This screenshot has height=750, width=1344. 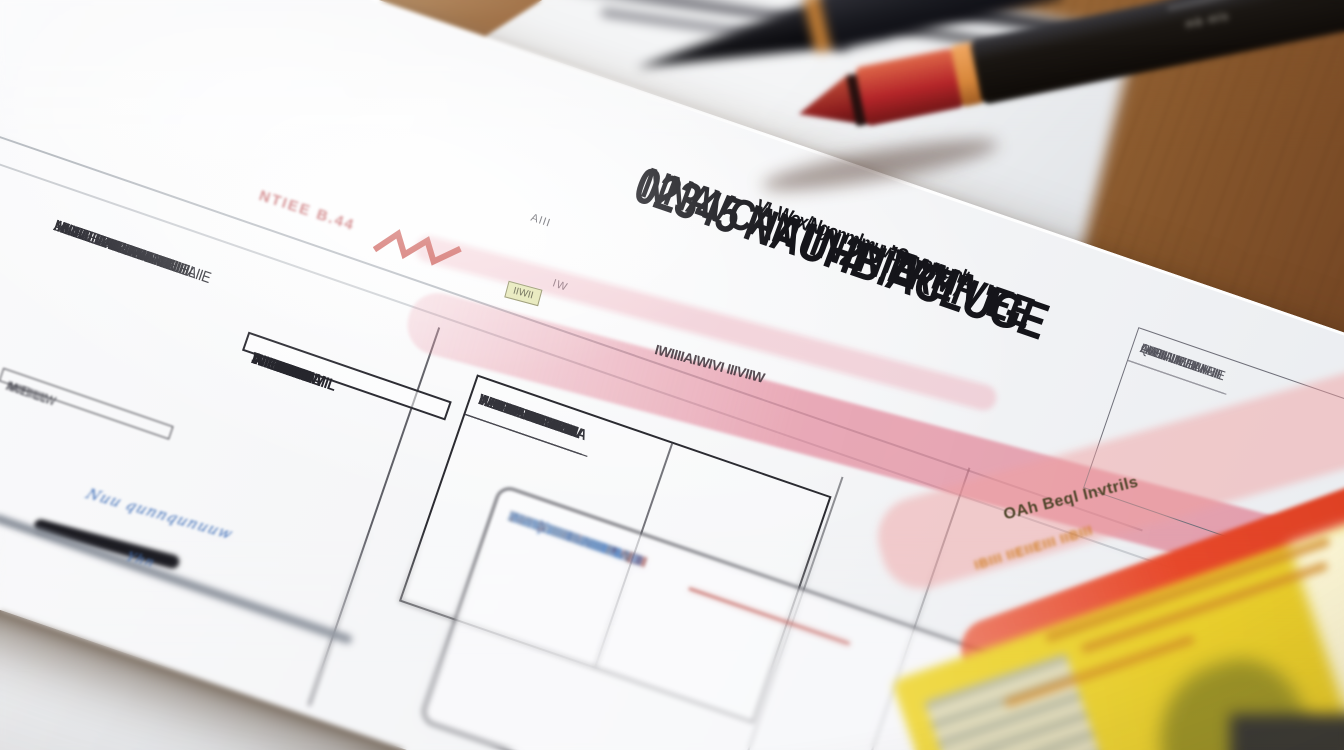 I want to click on blue-handwriting: Nuu qunnqunuuw, so click(x=159, y=513).